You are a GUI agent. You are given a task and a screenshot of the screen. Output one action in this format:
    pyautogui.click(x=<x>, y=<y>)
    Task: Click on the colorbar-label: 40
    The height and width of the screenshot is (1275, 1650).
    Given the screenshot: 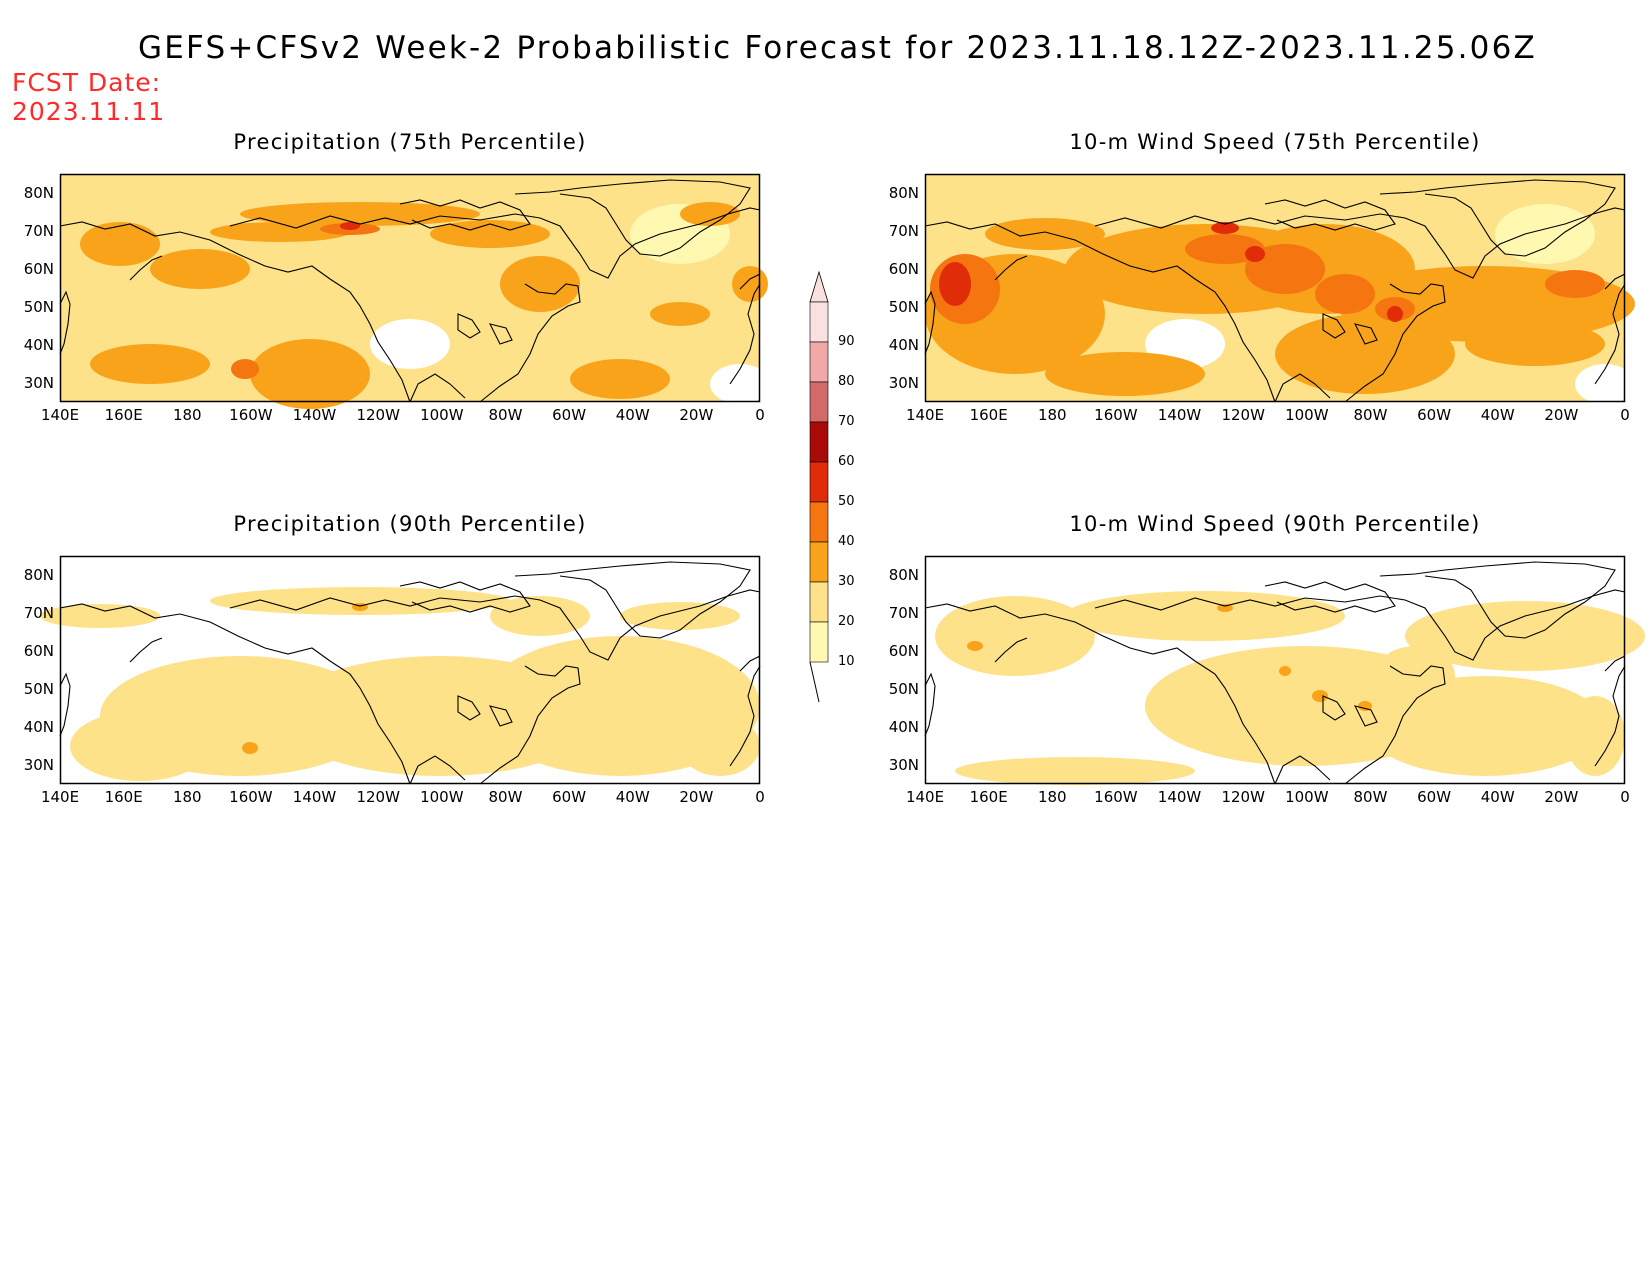 What is the action you would take?
    pyautogui.click(x=846, y=541)
    